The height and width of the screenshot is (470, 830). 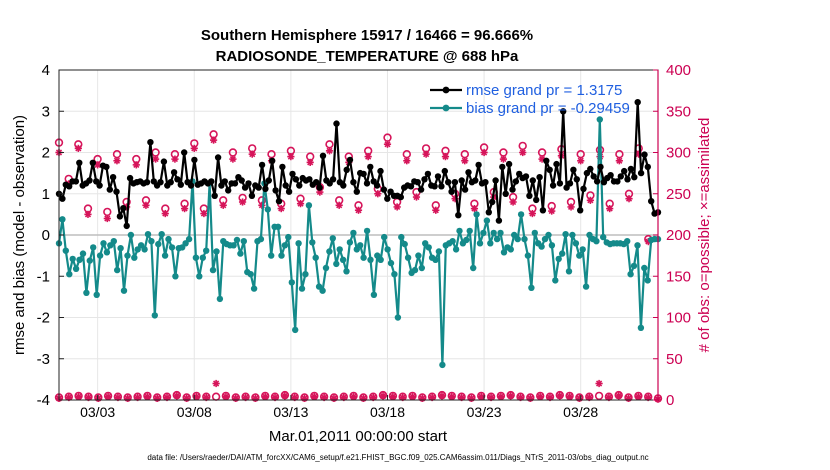 What do you see at coordinates (43, 276) in the screenshot?
I see `y-tick-label-left: -1` at bounding box center [43, 276].